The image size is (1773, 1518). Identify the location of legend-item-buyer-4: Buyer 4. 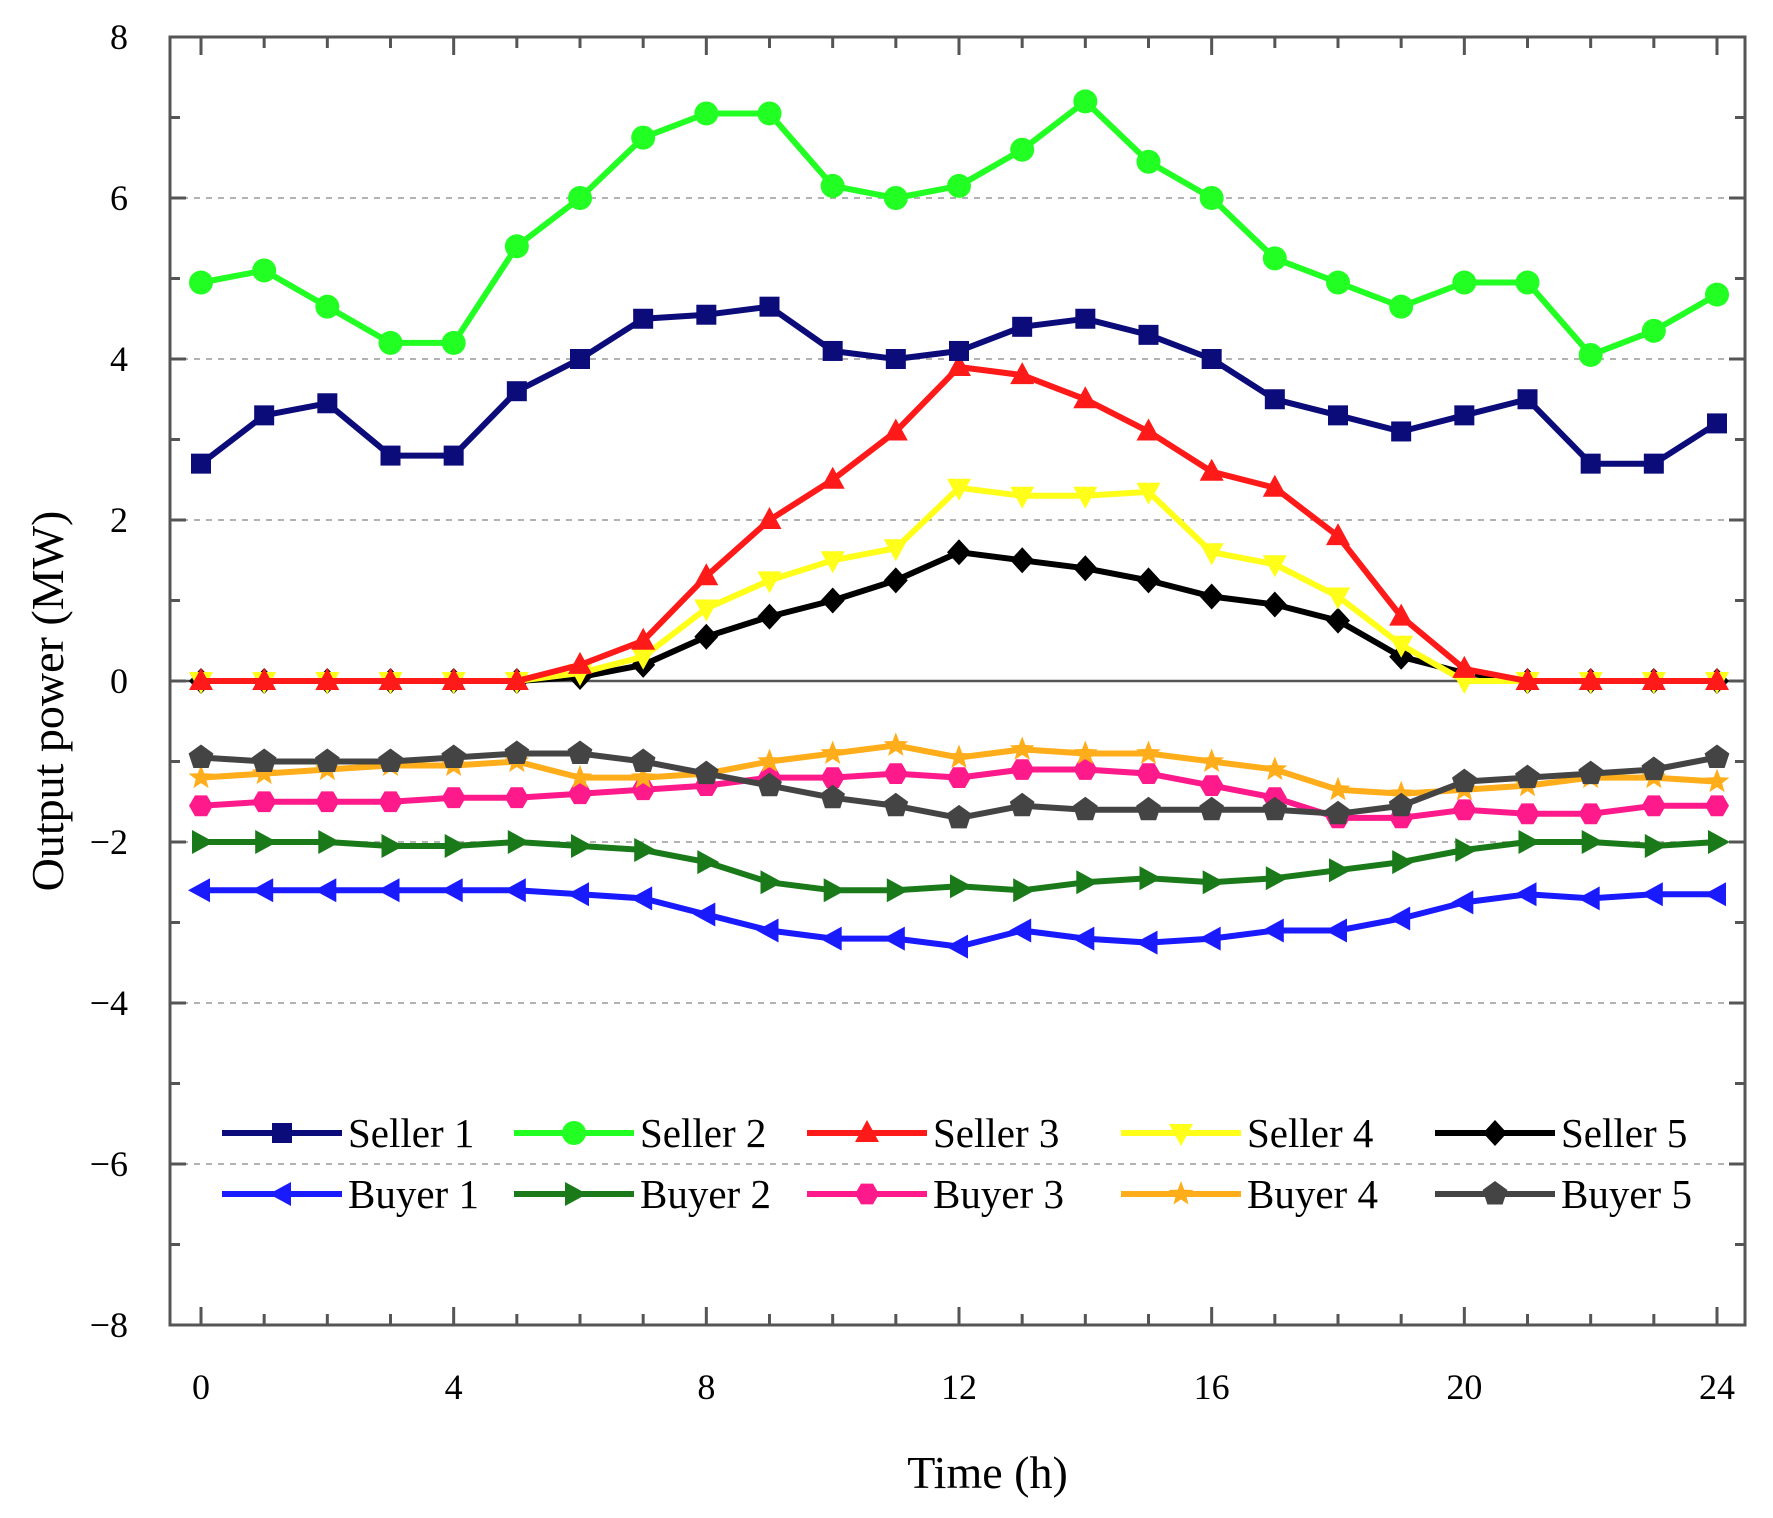
(1249, 1194).